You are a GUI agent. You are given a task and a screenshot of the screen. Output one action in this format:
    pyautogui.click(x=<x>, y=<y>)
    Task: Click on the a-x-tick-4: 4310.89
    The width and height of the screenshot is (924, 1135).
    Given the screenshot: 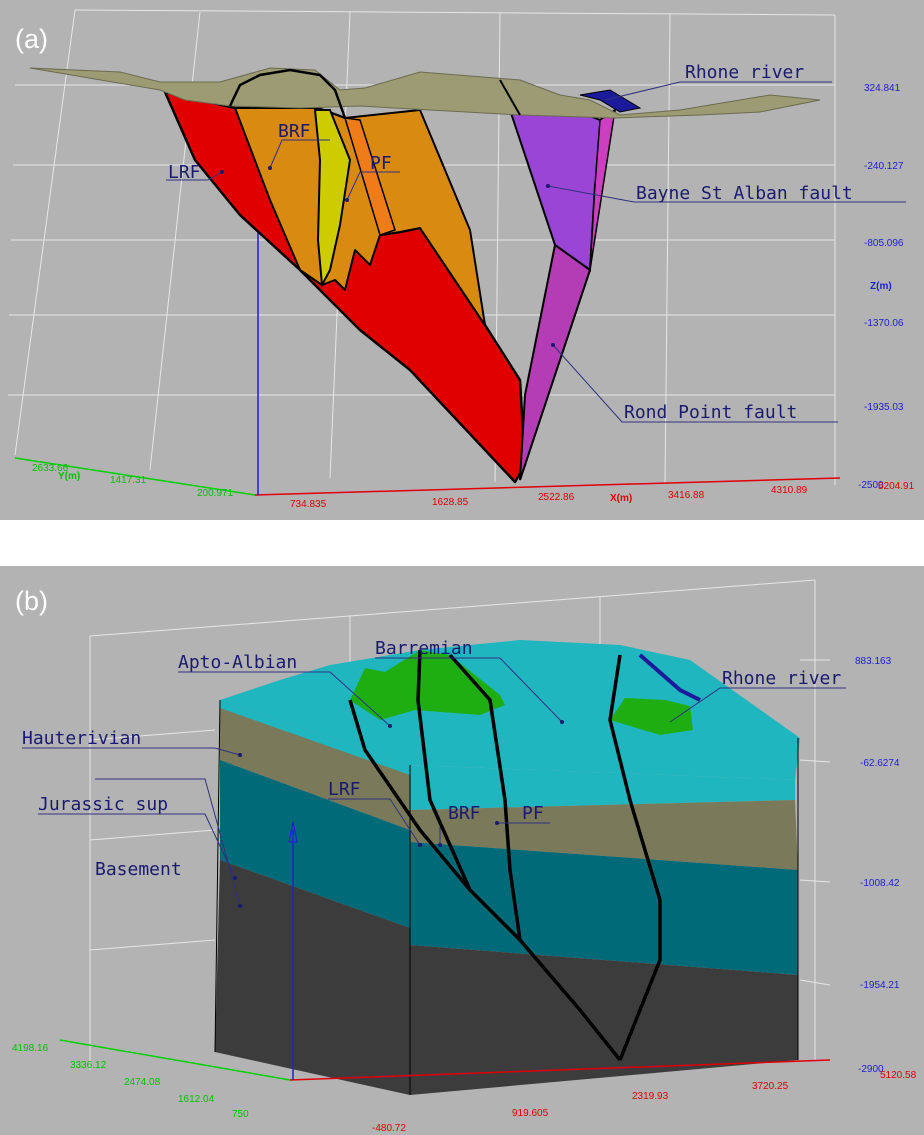 What is the action you would take?
    pyautogui.click(x=789, y=490)
    